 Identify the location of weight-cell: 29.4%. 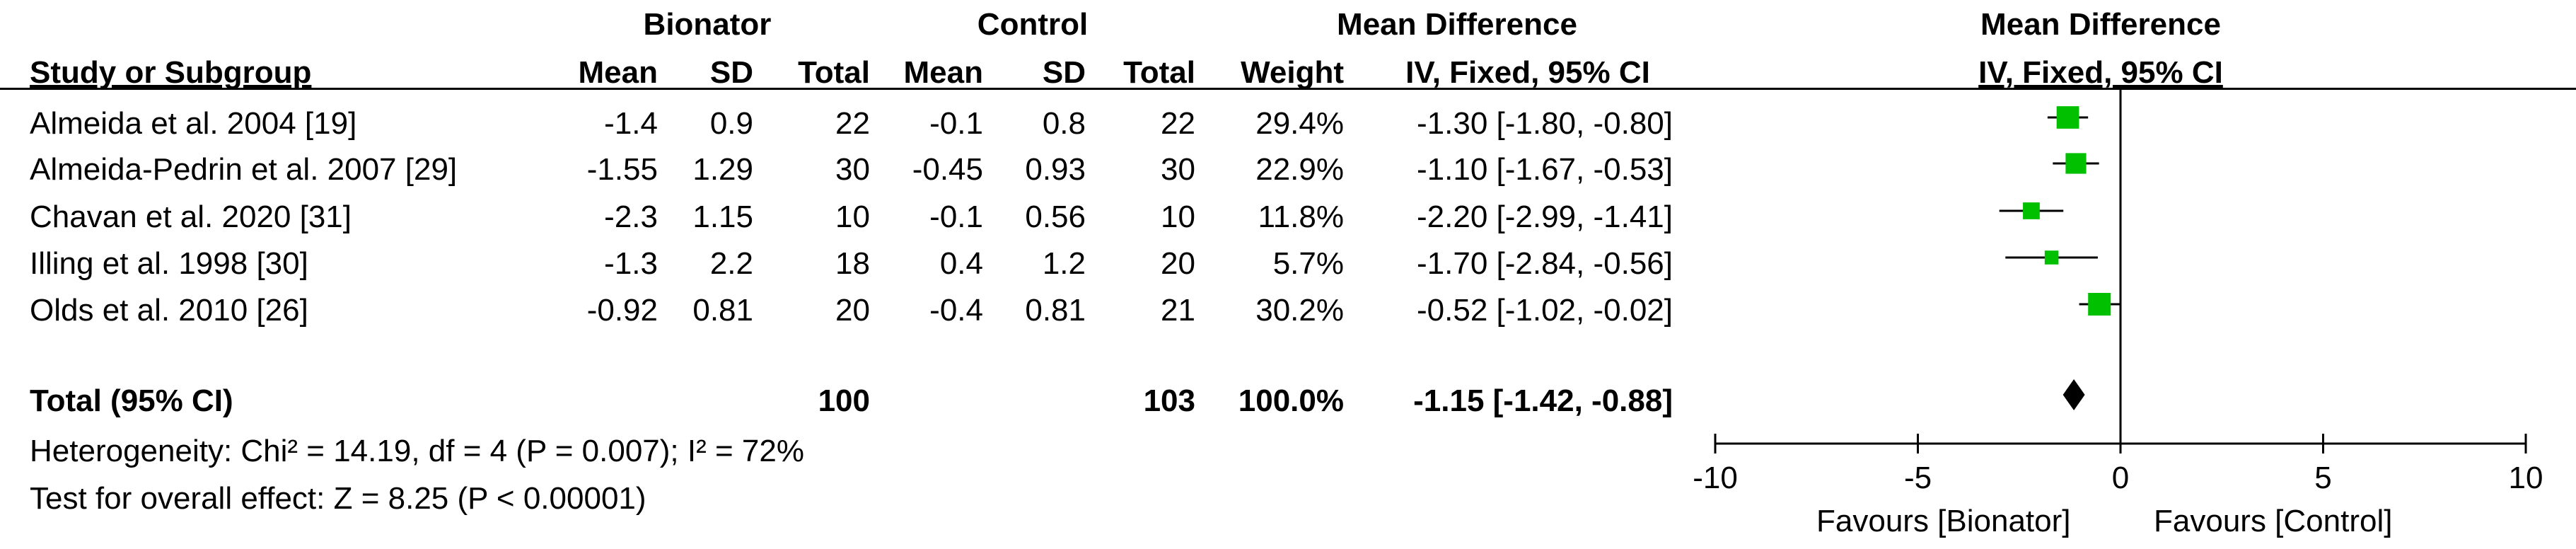
(1299, 124).